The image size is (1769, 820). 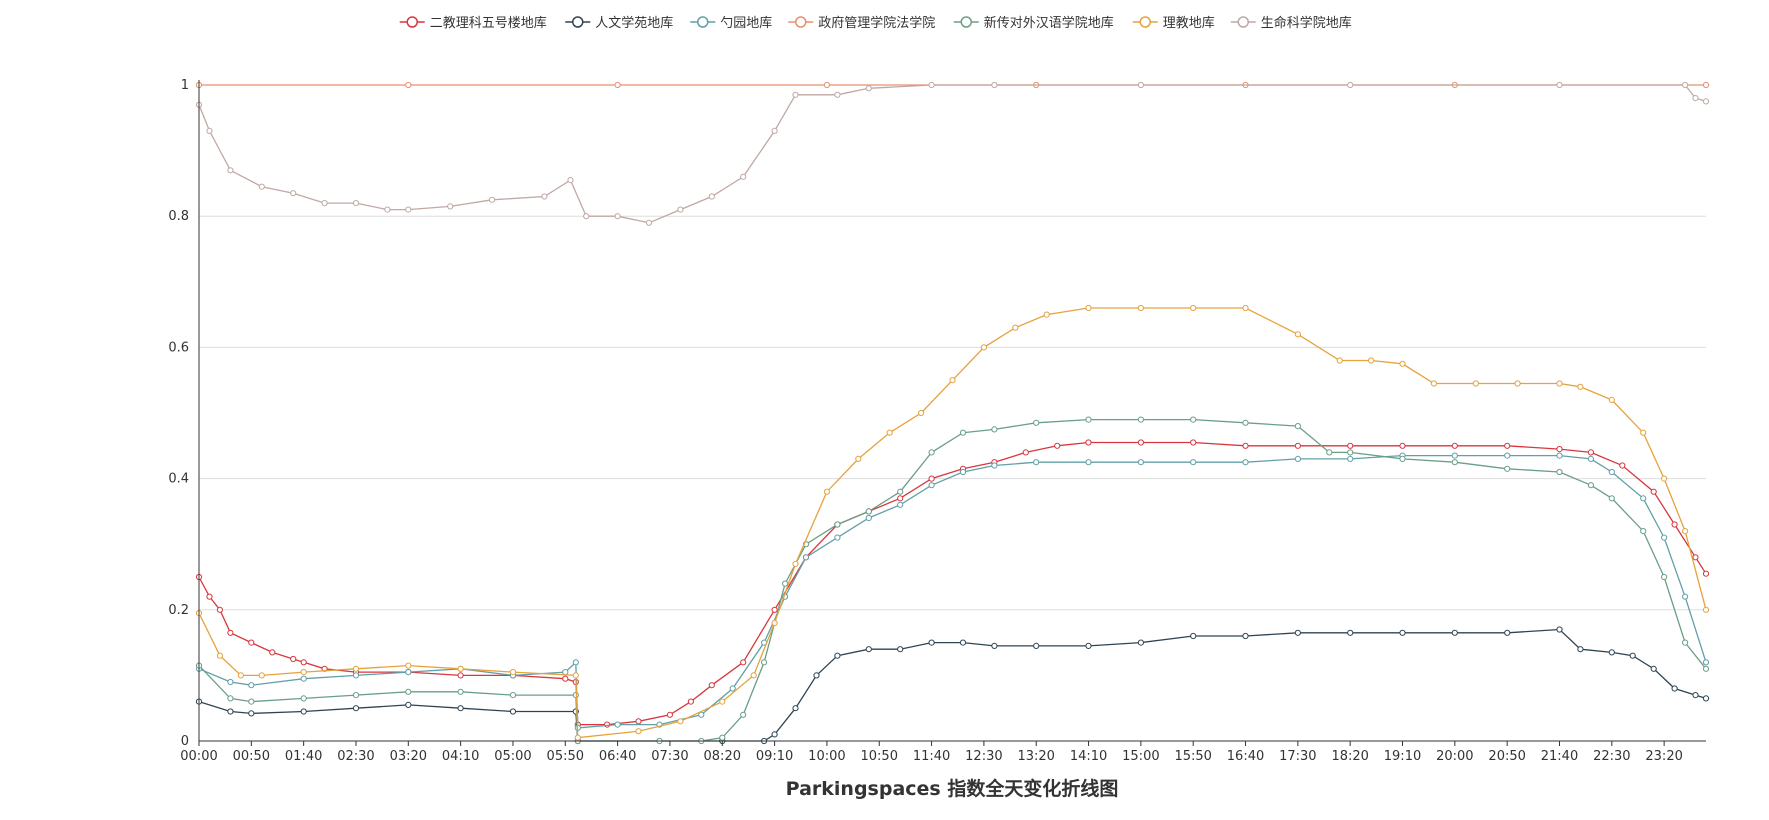 I want to click on legend-item: 生命科学院地库, so click(x=1291, y=23).